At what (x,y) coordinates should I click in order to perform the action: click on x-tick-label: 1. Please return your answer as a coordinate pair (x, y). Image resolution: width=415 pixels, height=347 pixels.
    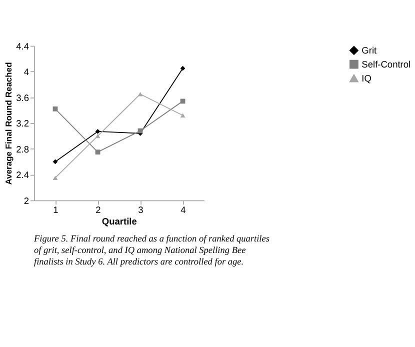
    Looking at the image, I should click on (55, 210).